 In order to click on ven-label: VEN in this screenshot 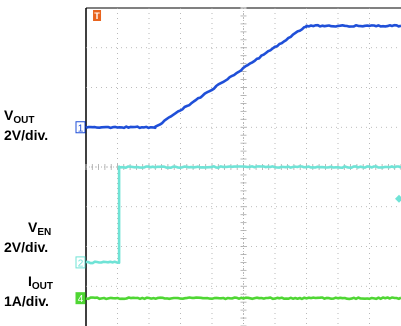, I will do `click(39, 230)`.